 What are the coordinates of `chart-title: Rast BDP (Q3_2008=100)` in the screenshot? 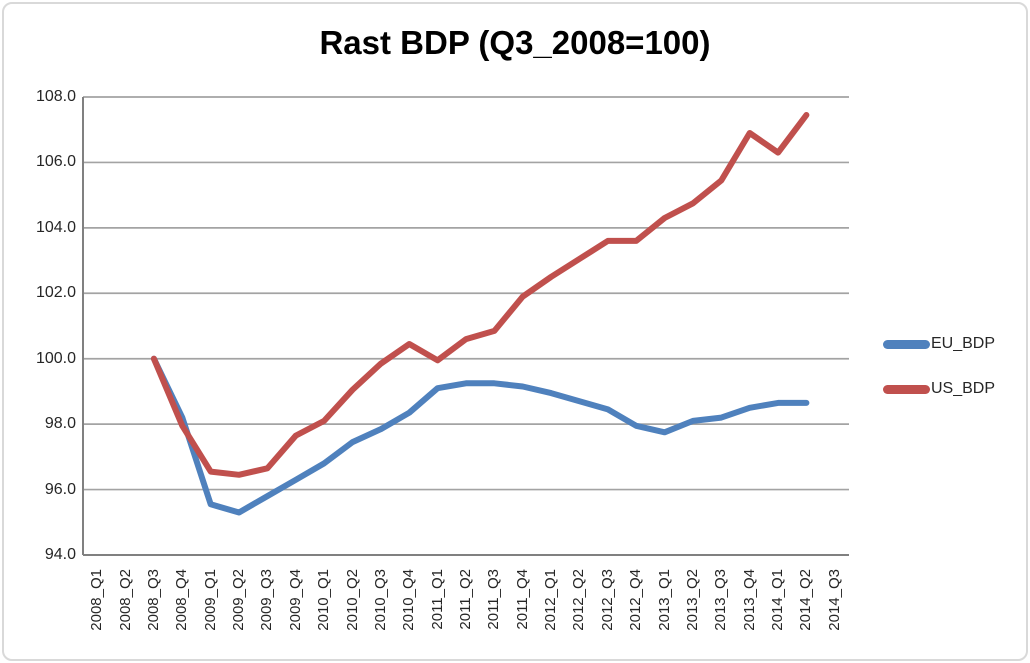 It's located at (515, 42).